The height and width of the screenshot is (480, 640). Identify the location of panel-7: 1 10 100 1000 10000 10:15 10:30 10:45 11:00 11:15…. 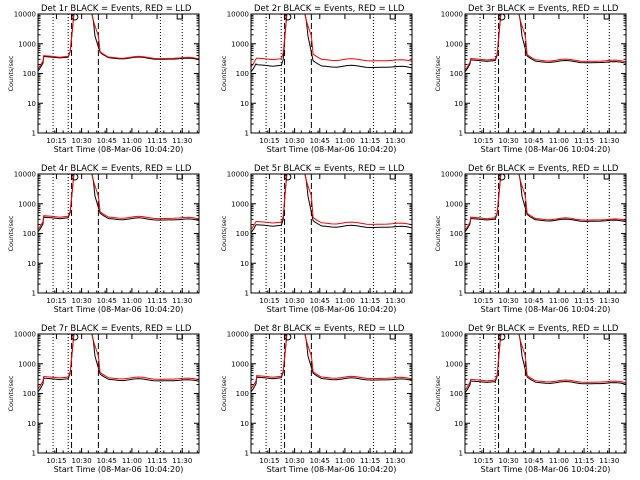
(103, 399).